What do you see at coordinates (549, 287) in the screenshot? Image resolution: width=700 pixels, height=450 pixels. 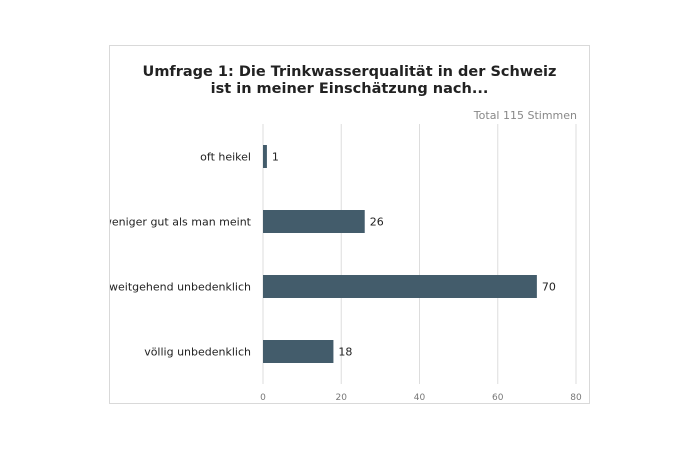 I see `data-label: 70` at bounding box center [549, 287].